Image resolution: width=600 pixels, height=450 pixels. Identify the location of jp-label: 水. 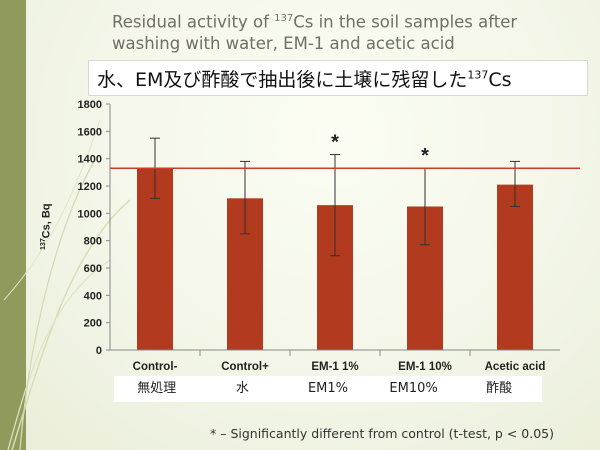
(242, 388).